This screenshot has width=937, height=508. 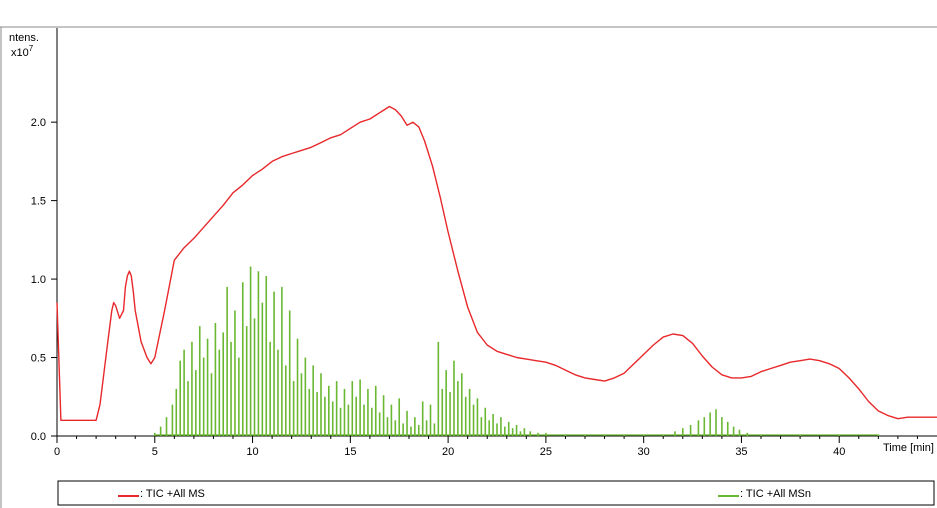 I want to click on y-axis-ticks: 0.0 0.5 1.0 1.5 2.0, so click(x=44, y=280).